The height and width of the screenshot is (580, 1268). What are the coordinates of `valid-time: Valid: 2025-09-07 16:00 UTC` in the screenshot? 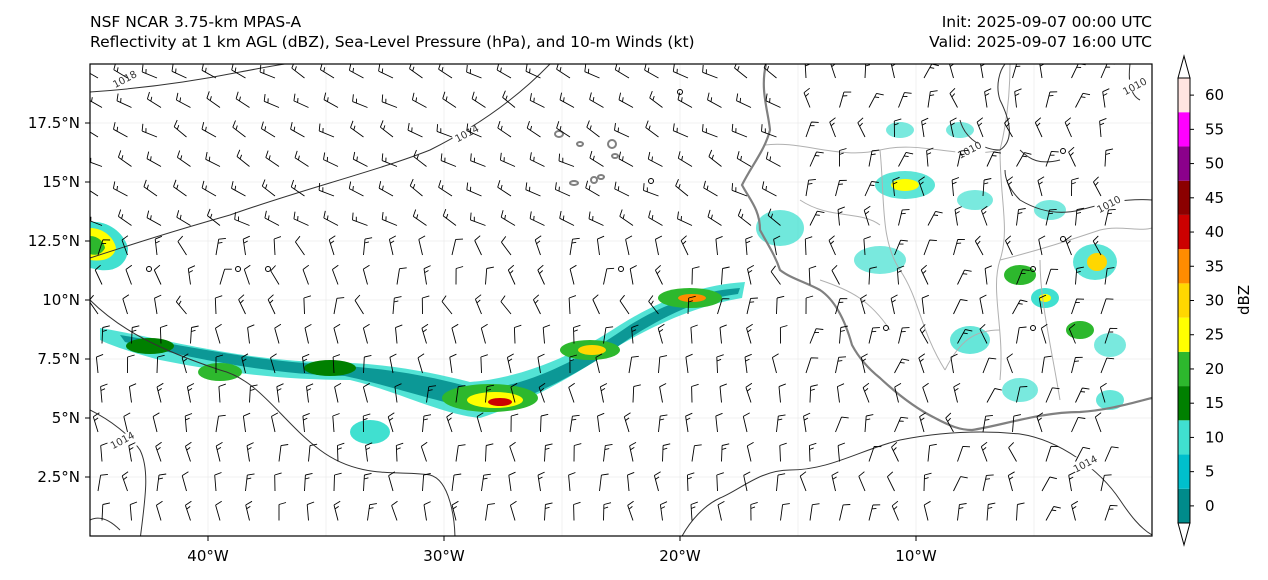 It's located at (1040, 42).